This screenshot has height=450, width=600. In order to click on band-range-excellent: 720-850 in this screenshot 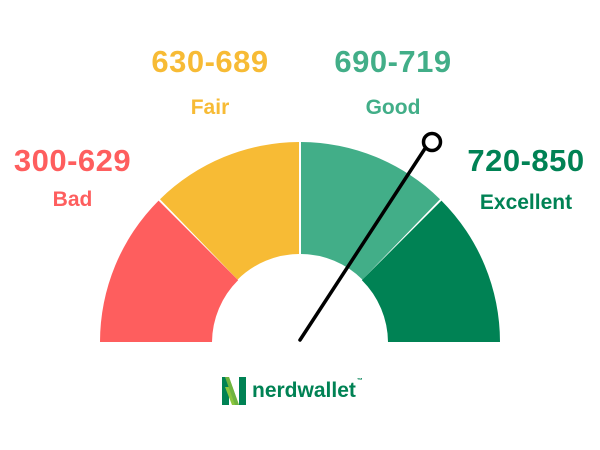, I will do `click(526, 160)`.